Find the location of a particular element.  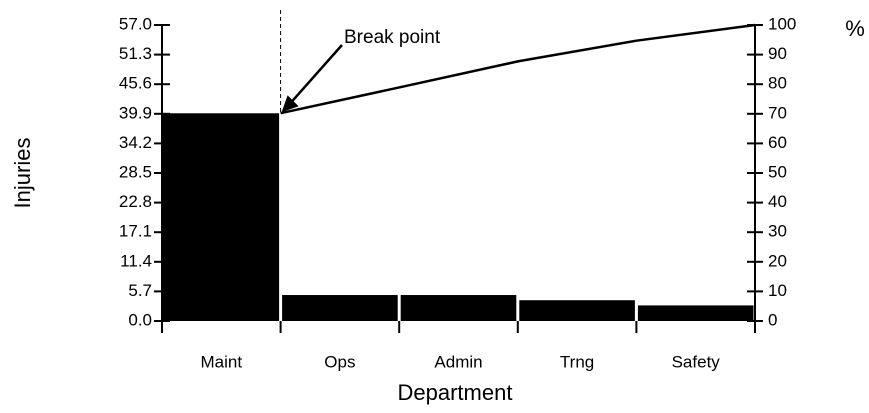

y2-axis-title: % is located at coordinates (855, 28).